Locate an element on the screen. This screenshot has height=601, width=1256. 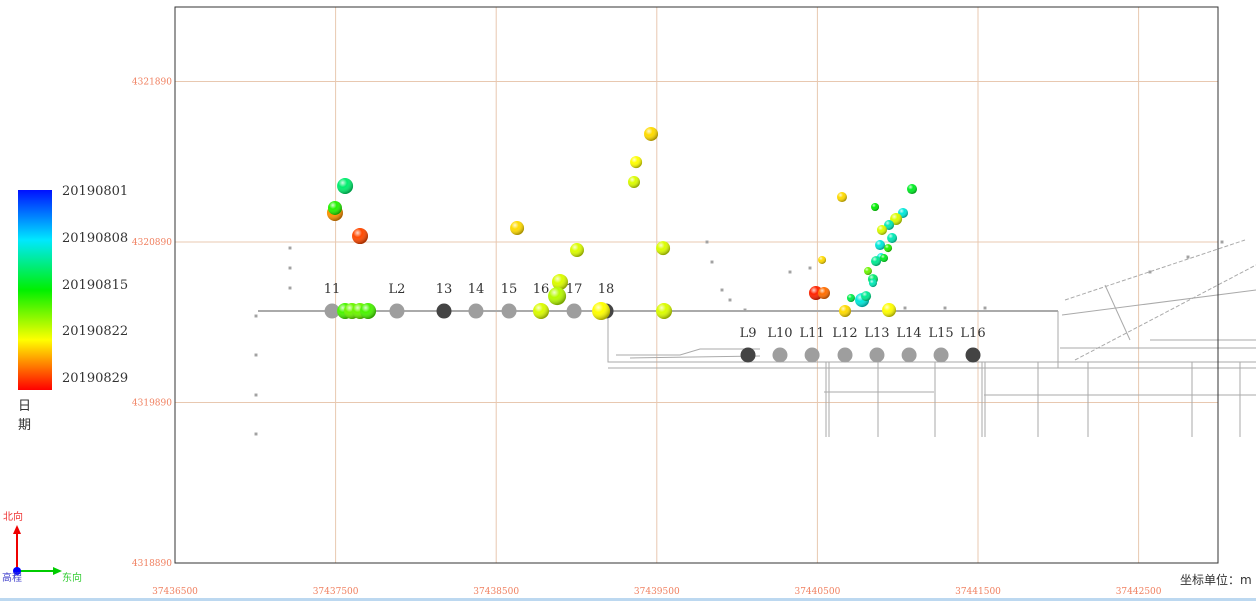
station-label: 11 is located at coordinates (332, 289).